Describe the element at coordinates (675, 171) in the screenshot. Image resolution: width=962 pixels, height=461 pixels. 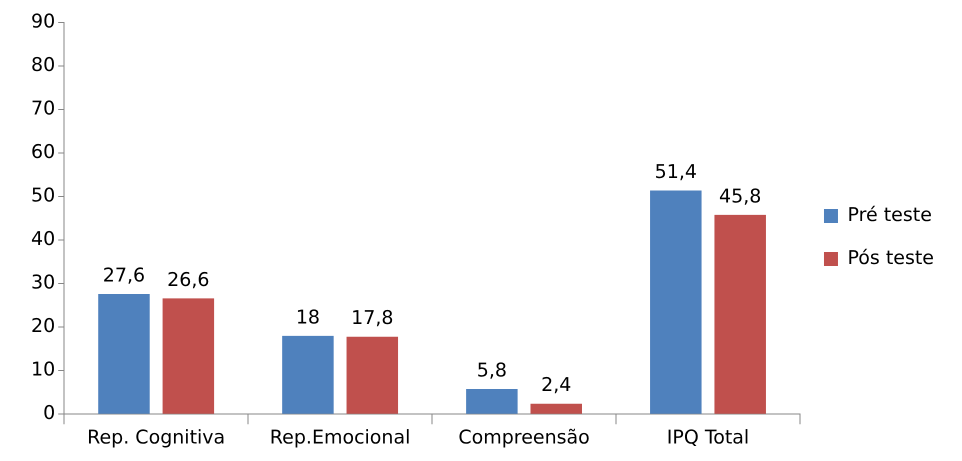
I see `data-label: 51,4` at that location.